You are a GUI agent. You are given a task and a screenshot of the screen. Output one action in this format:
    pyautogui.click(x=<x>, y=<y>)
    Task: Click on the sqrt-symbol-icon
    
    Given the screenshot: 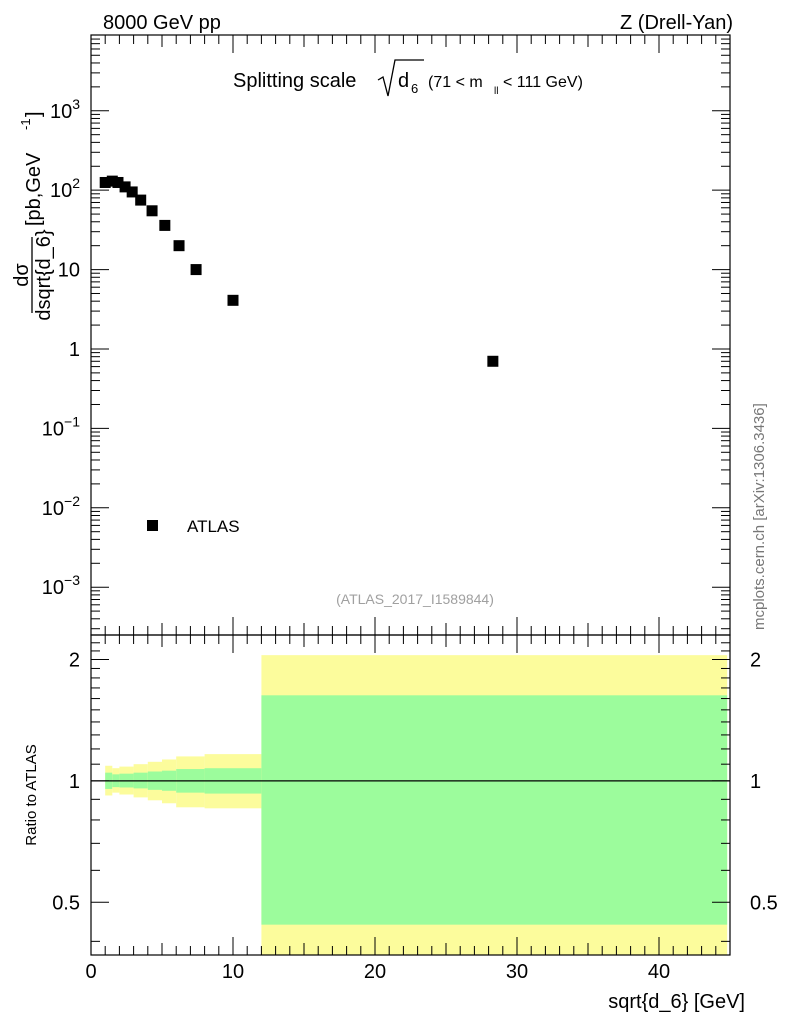 What is the action you would take?
    pyautogui.click(x=400, y=78)
    